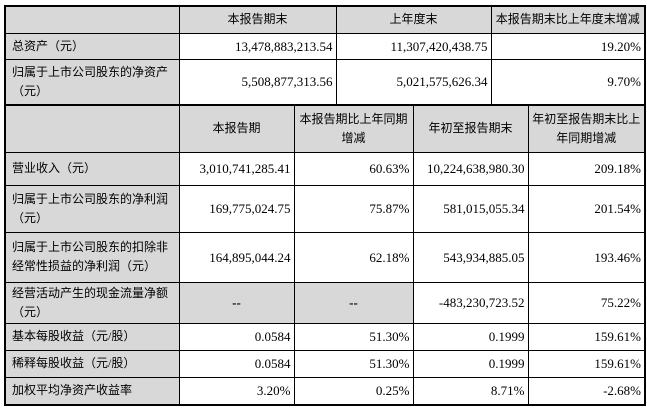  Describe the element at coordinates (586, 257) in the screenshot. I see `value-cell: 193.46%` at that location.